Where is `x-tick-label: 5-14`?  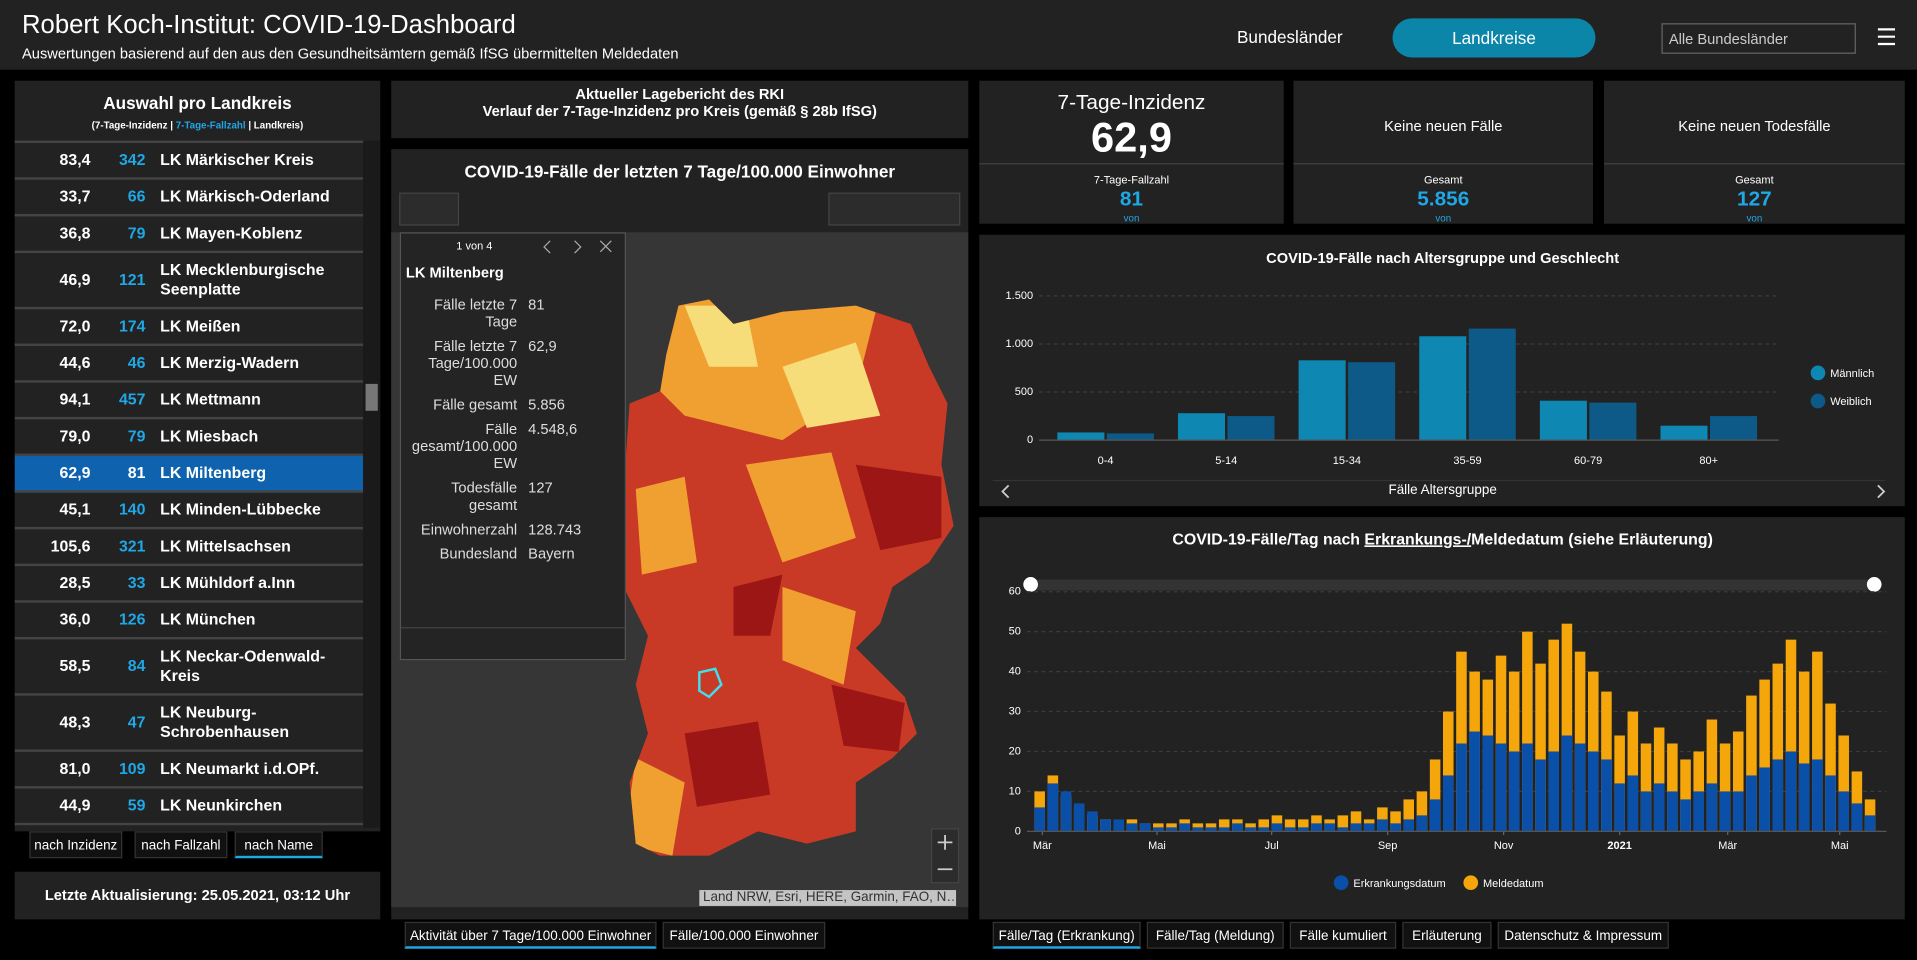 x-tick-label: 5-14 is located at coordinates (1226, 461).